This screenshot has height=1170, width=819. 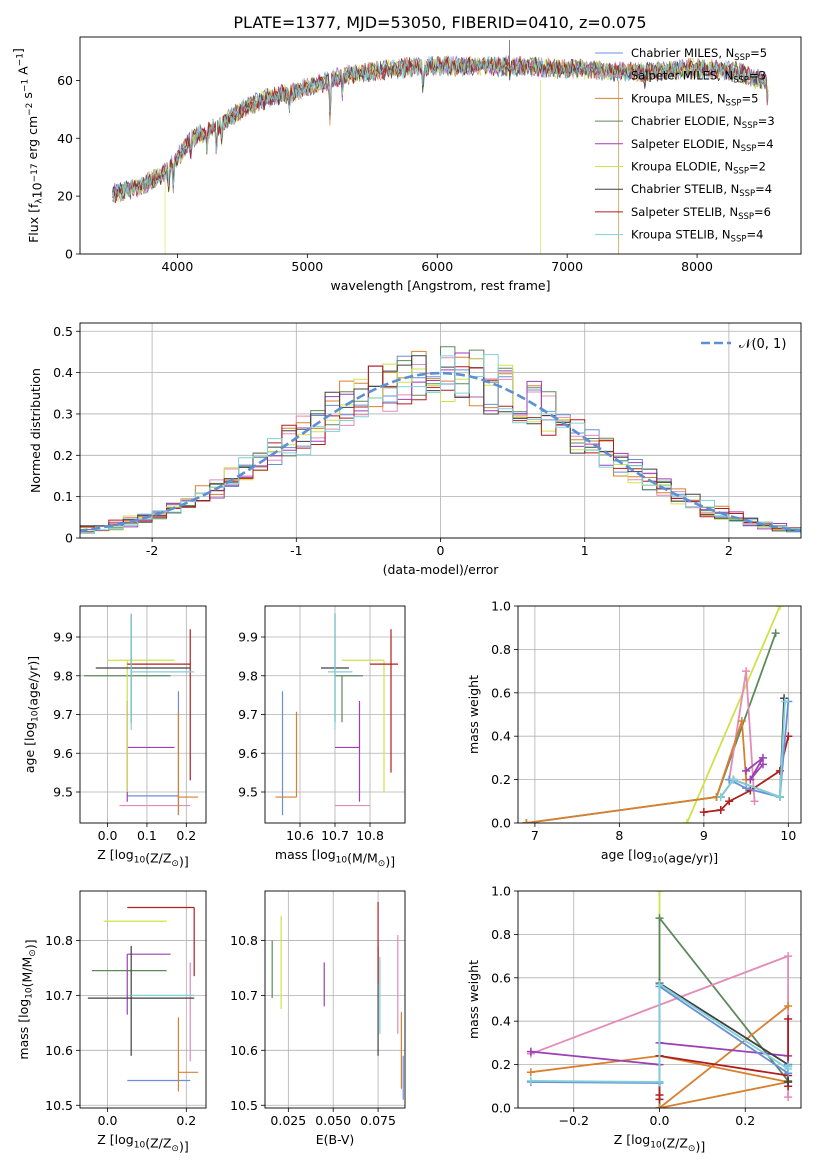 What do you see at coordinates (35, 430) in the screenshot?
I see `y-axis-label: Normed distribution` at bounding box center [35, 430].